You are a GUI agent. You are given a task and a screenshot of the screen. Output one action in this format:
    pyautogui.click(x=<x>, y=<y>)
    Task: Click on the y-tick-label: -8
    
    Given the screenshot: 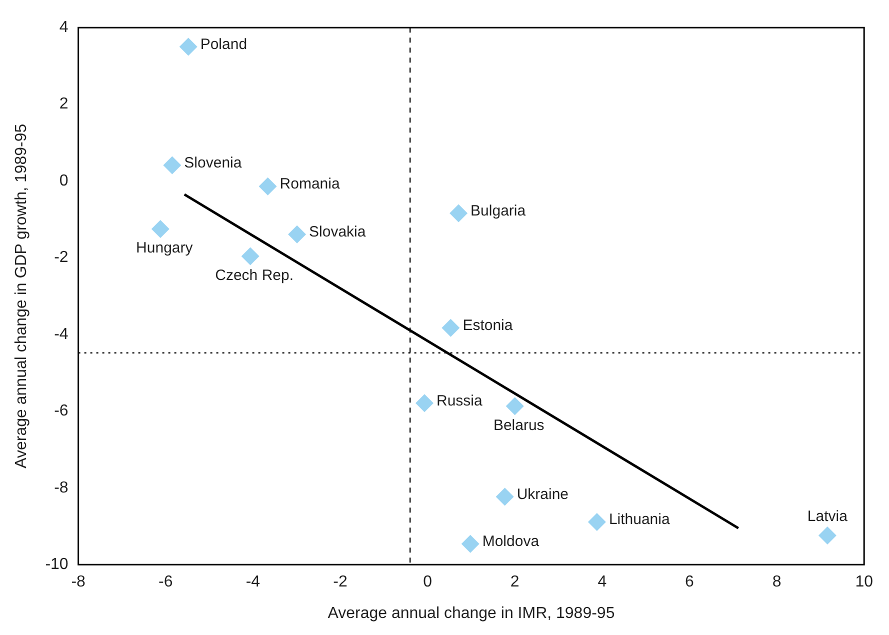 What is the action you would take?
    pyautogui.click(x=61, y=487)
    